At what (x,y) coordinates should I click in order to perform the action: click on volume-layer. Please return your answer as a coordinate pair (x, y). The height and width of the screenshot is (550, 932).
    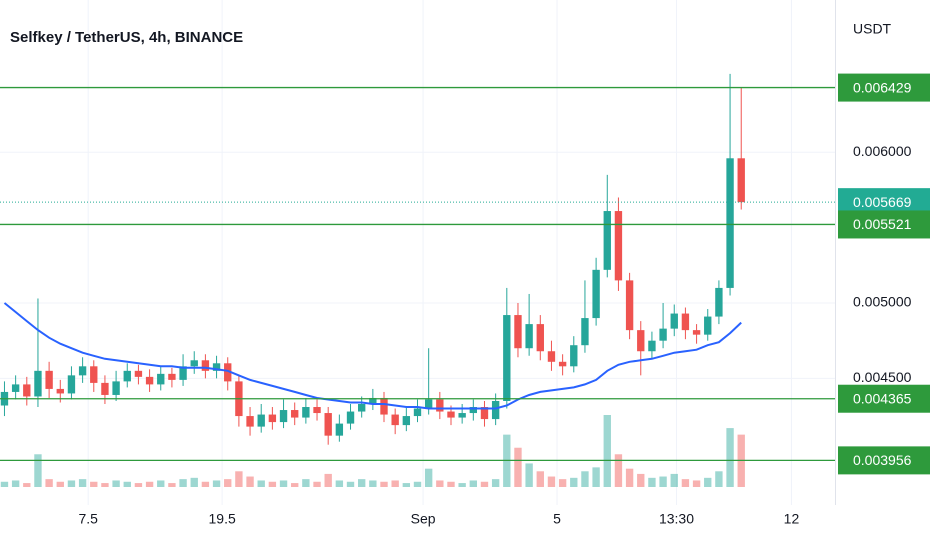
    Looking at the image, I should click on (372, 451).